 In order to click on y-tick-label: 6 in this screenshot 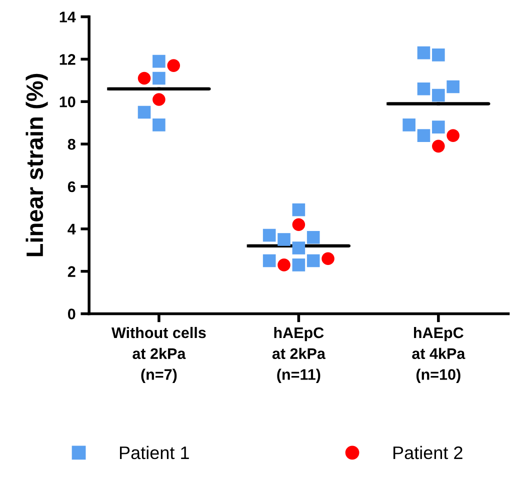, I will do `click(72, 186)`.